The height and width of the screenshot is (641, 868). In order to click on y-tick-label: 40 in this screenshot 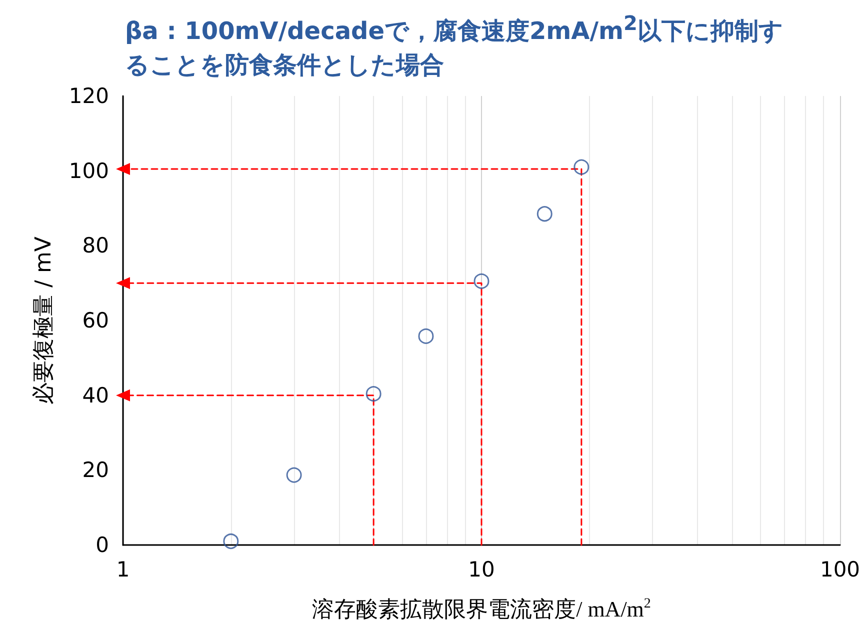, I will do `click(95, 395)`.